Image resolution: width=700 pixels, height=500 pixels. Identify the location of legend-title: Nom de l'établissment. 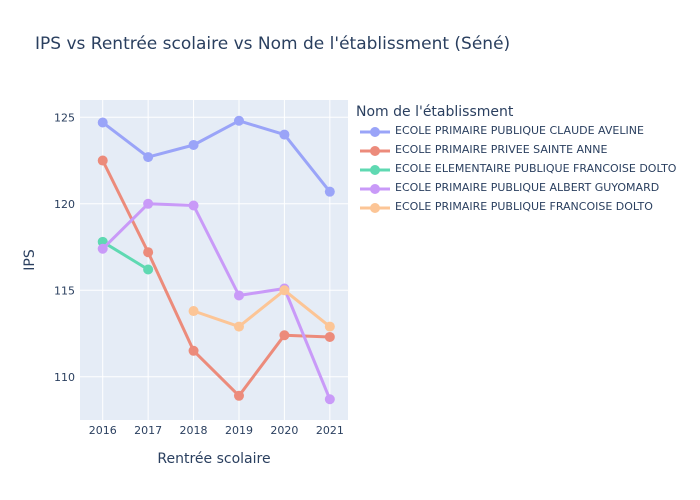
(435, 112).